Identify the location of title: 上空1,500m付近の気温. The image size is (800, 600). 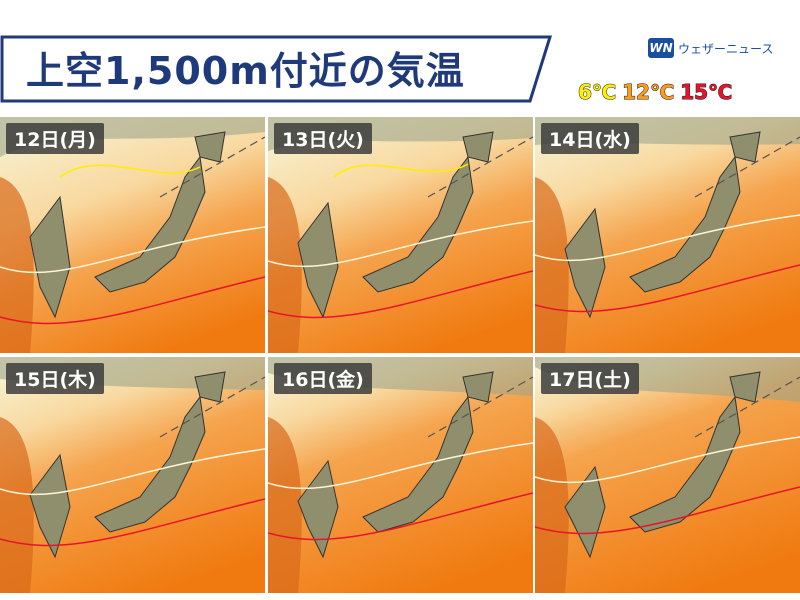
(245, 71).